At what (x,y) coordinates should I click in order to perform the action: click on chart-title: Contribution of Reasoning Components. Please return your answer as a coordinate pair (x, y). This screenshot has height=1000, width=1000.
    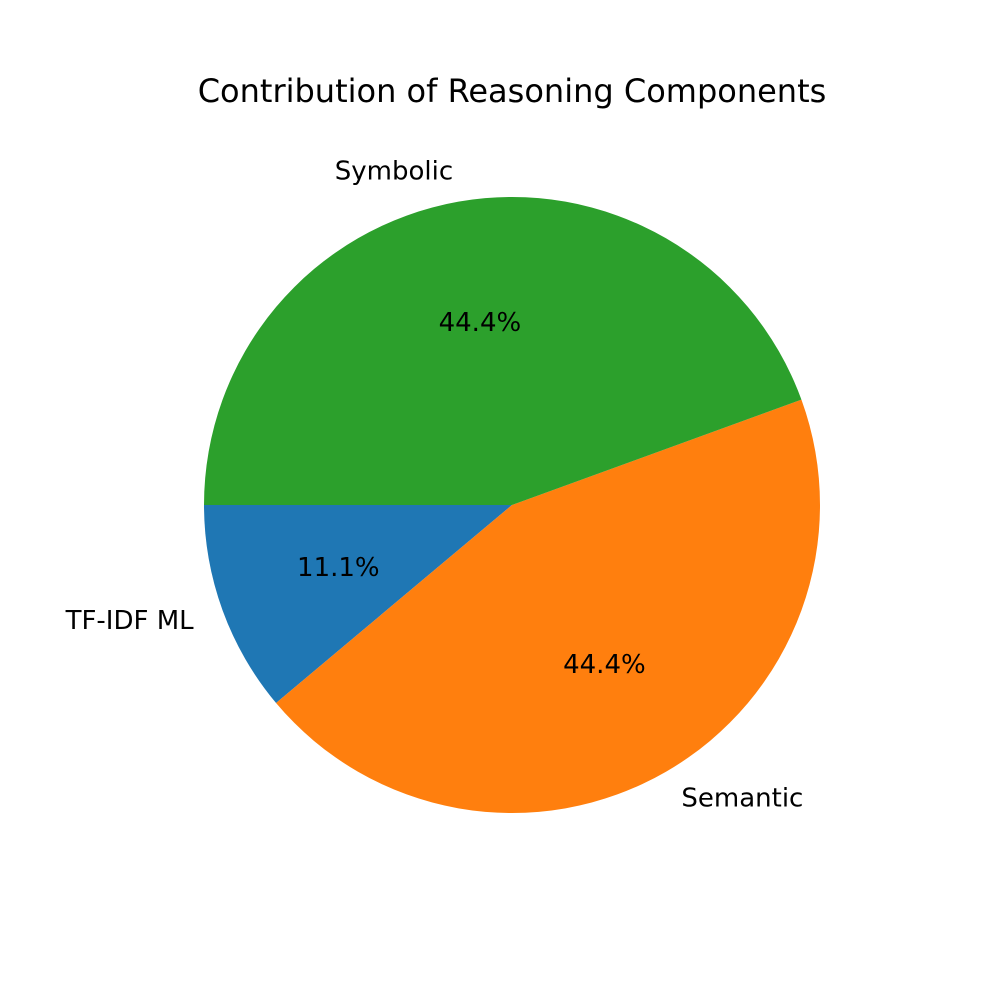
    Looking at the image, I should click on (512, 91).